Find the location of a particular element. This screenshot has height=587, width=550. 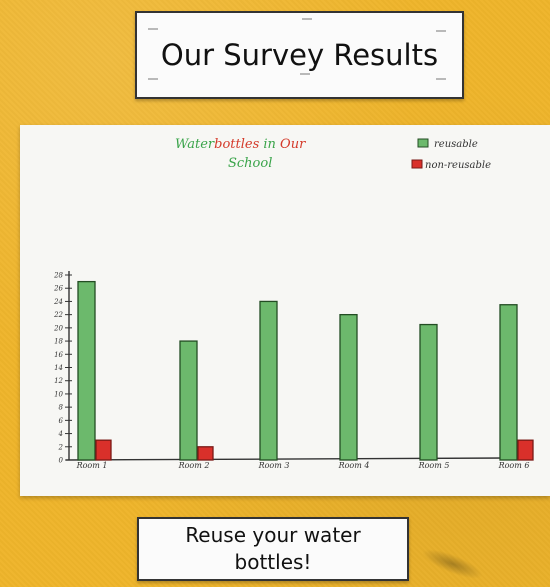

x-category-label: Room 4 is located at coordinates (354, 465).